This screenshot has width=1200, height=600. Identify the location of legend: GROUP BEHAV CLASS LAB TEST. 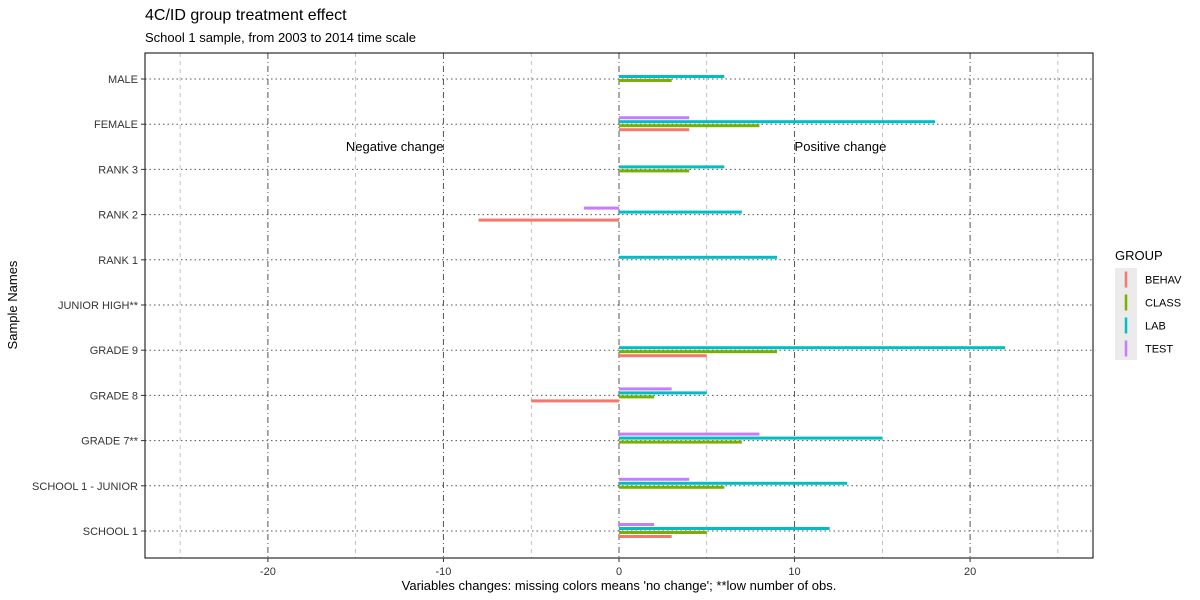
(1148, 304).